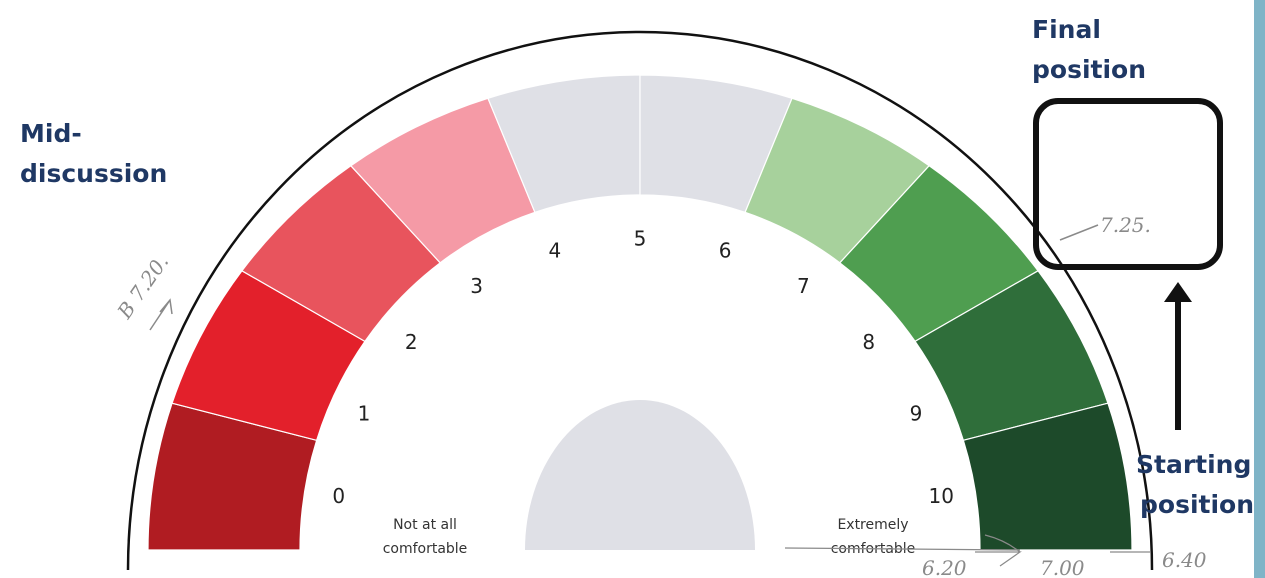  I want to click on annotation-start: Starting, so click(1193, 464).